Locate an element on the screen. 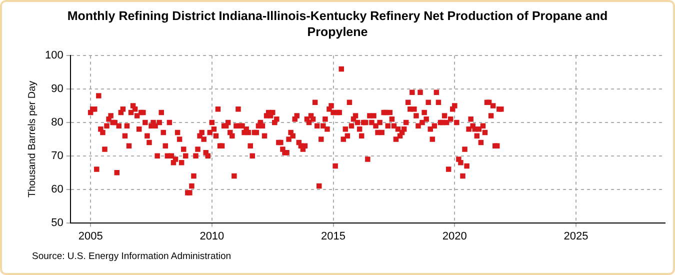  y-tick-label: 70 is located at coordinates (57, 156).